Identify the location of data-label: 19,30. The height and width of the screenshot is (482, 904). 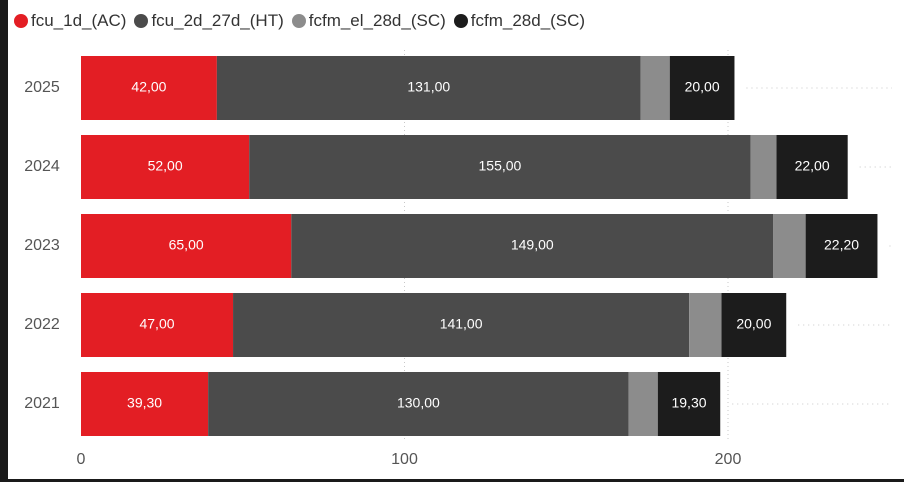
(688, 403).